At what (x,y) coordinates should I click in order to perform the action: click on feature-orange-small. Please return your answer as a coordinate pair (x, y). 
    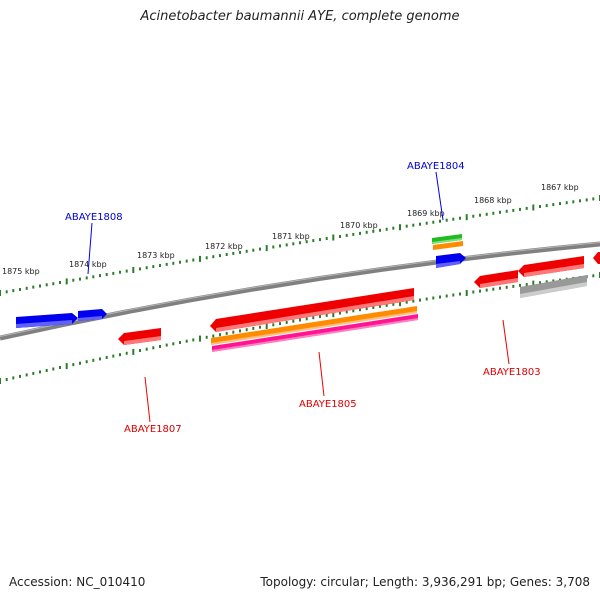
    Looking at the image, I should click on (448, 245).